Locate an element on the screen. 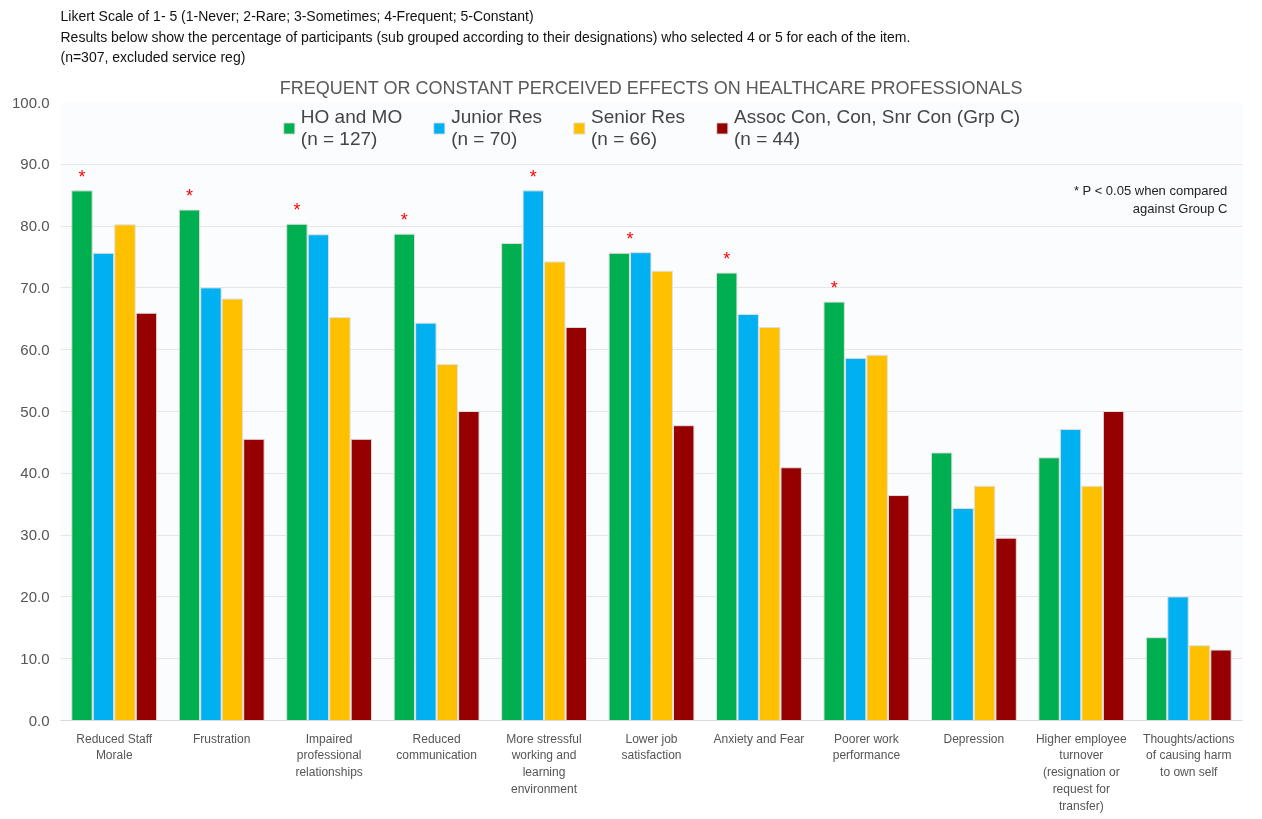  y-tick-label: 30.0 is located at coordinates (35, 535).